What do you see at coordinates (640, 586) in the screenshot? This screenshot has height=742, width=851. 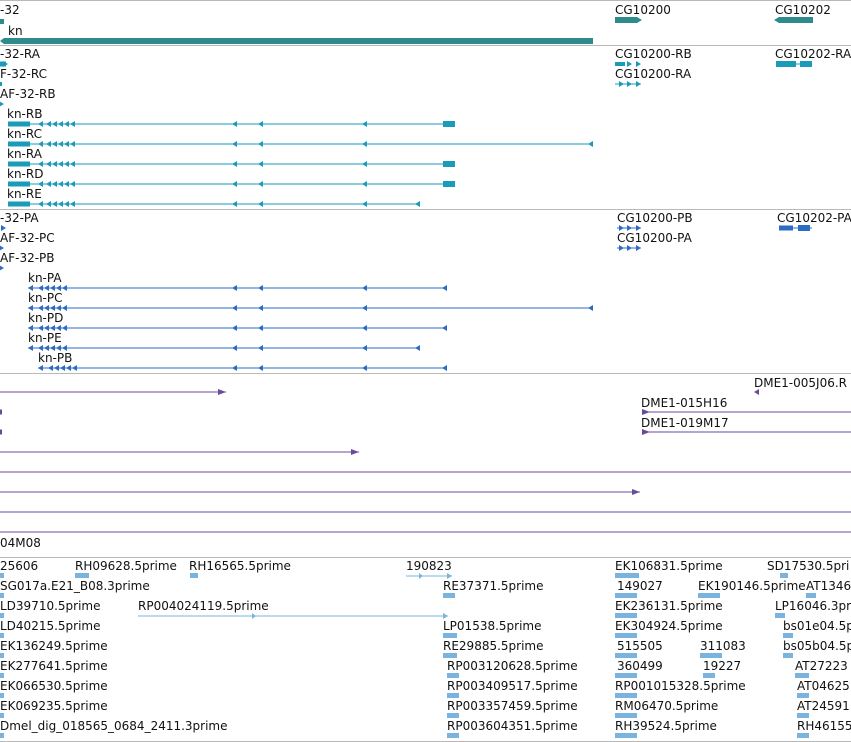 I see `feature-label: 149027` at bounding box center [640, 586].